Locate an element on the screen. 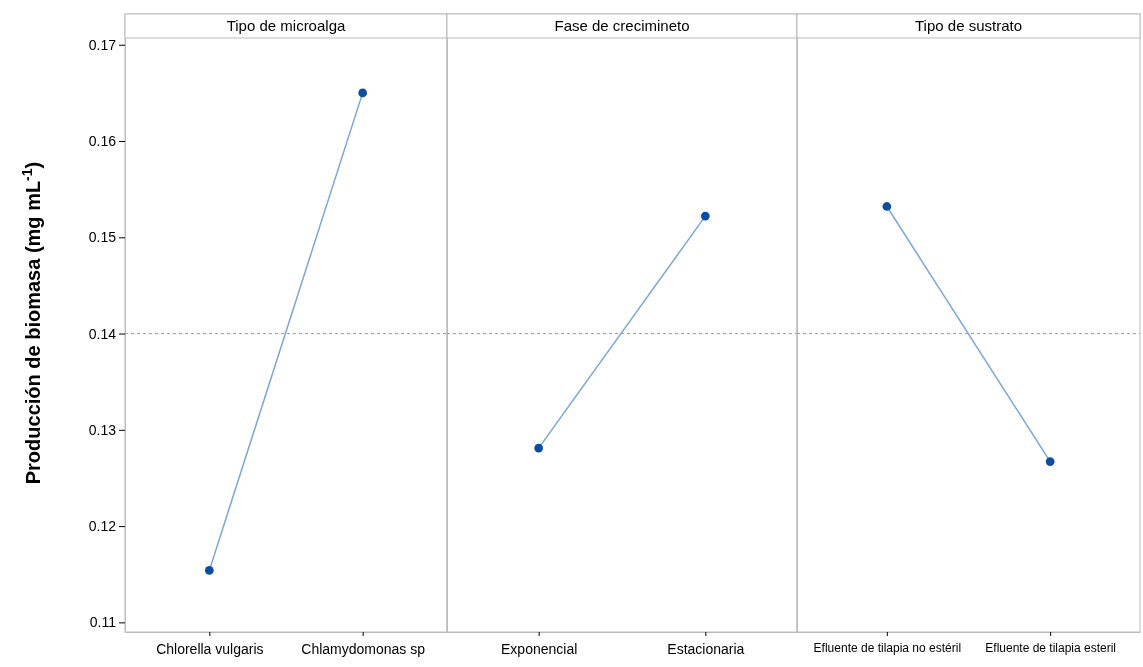  x-tick-label: Efluente de tilapia no estéril is located at coordinates (887, 648).